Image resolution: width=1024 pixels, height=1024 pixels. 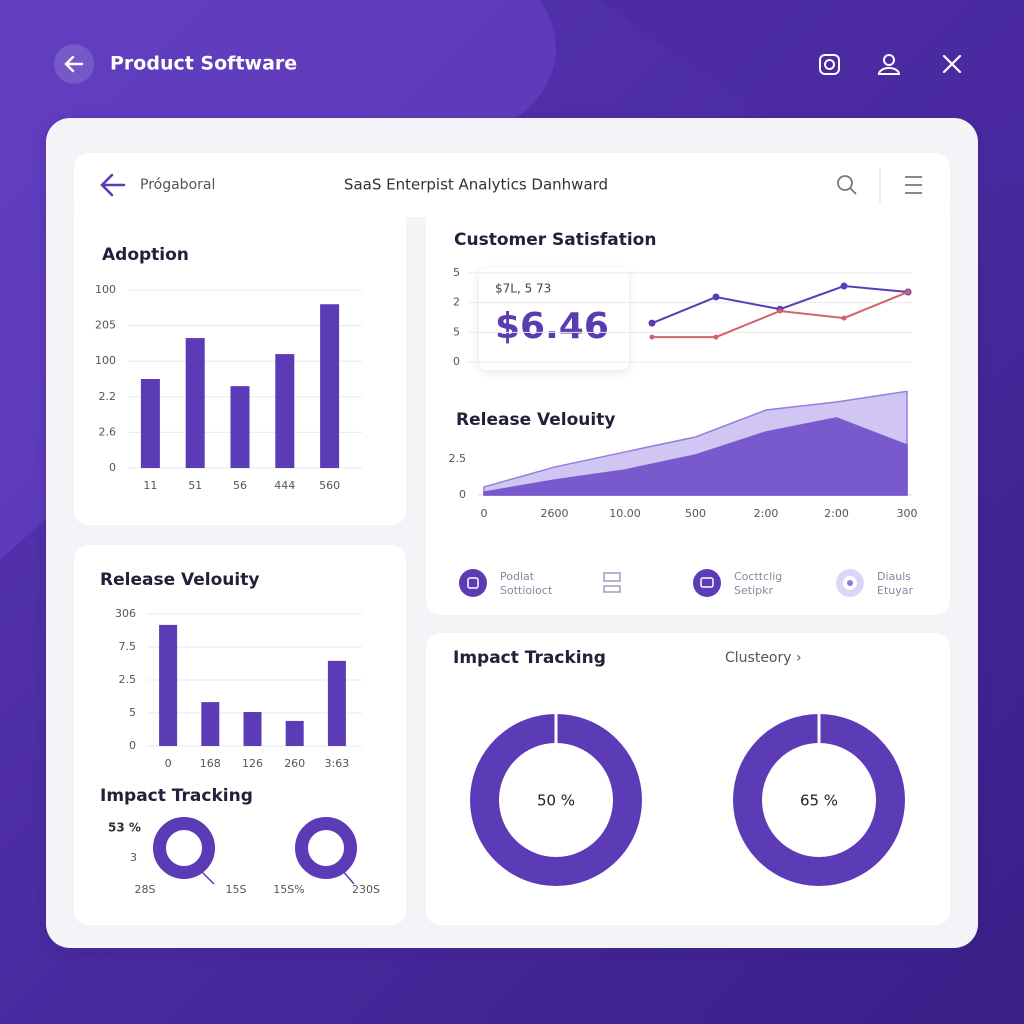 I want to click on donut-label: 50 %, so click(x=556, y=801).